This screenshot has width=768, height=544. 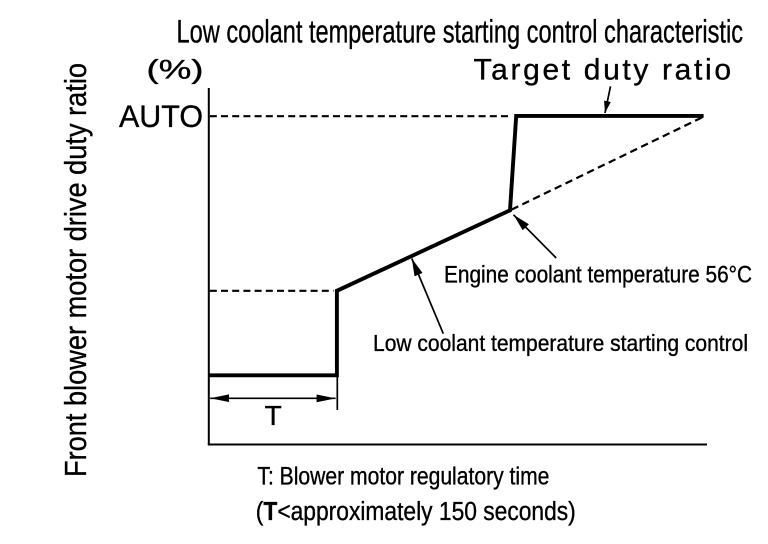 What do you see at coordinates (273, 415) in the screenshot?
I see `svg-text: T` at bounding box center [273, 415].